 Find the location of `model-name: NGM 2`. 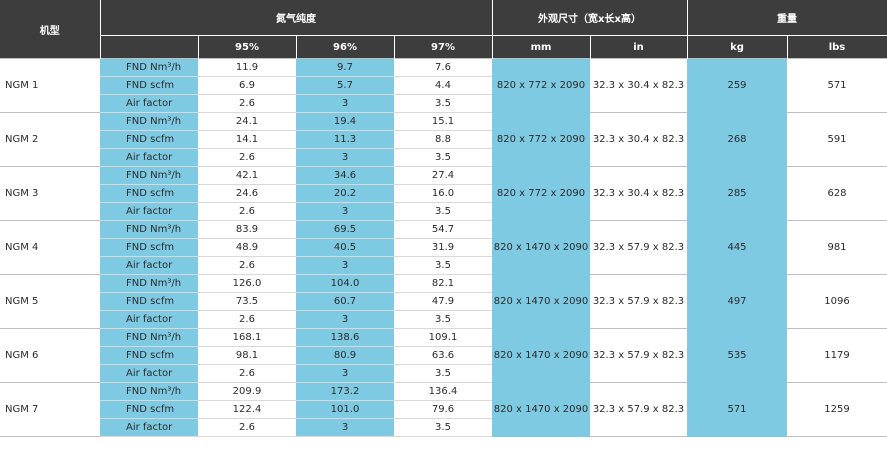

model-name: NGM 2 is located at coordinates (50, 139).